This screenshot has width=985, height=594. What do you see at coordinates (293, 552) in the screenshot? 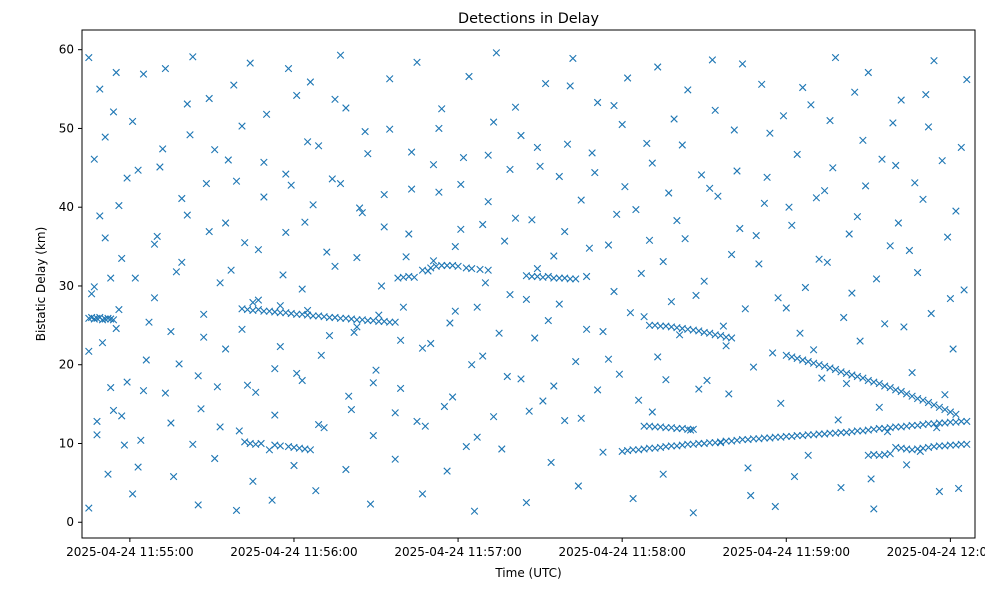
I see `x-tick-label: 2025-04-24 11:56:00` at bounding box center [293, 552].